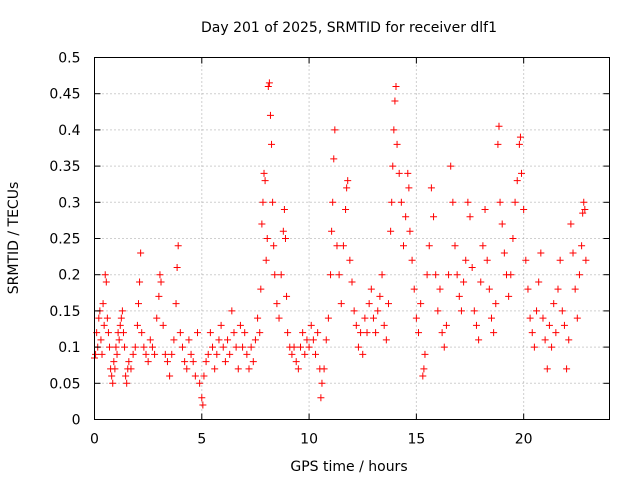 The height and width of the screenshot is (480, 640). What do you see at coordinates (69, 131) in the screenshot?
I see `y-tick-label: 0.4` at bounding box center [69, 131].